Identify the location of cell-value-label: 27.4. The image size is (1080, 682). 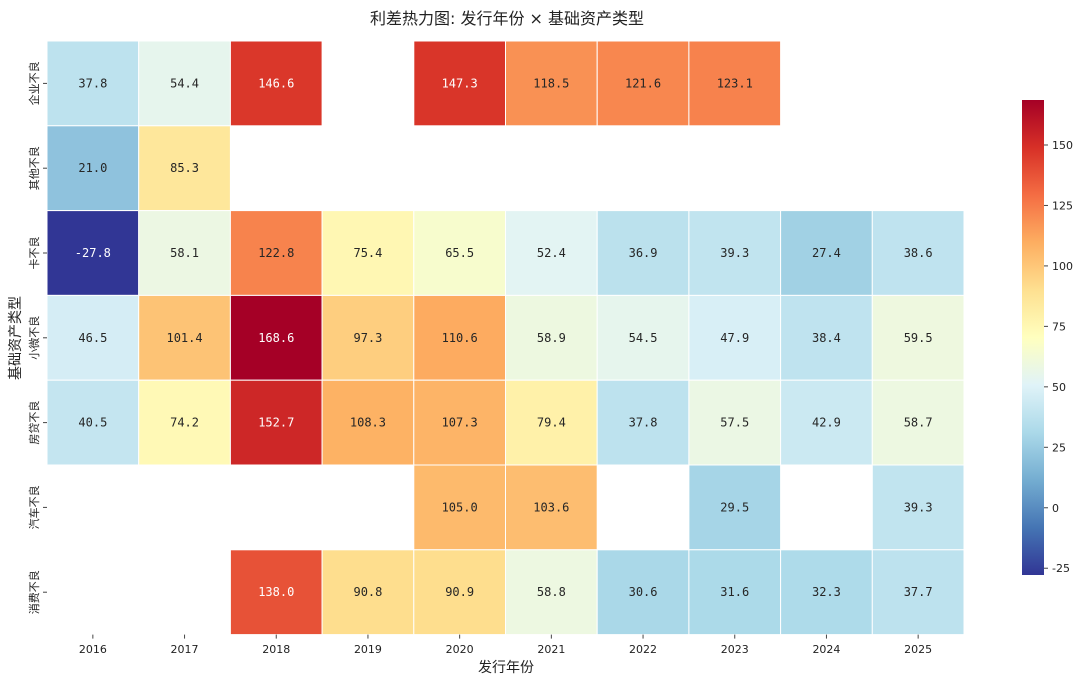
(826, 253).